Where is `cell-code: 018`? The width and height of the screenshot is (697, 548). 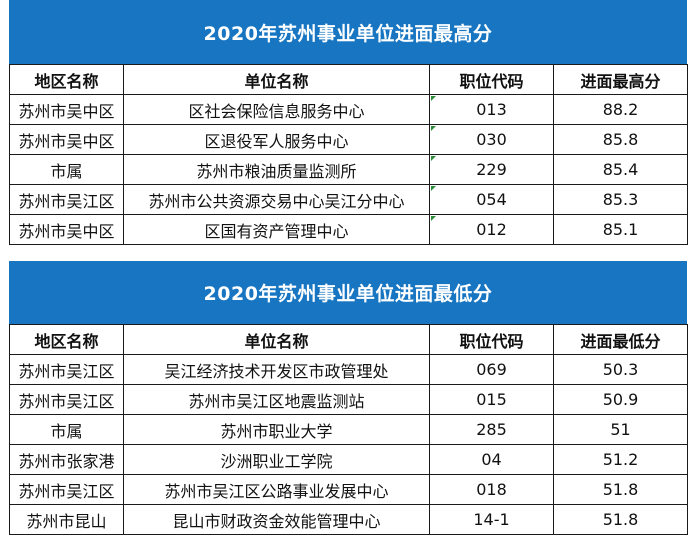 cell-code: 018 is located at coordinates (491, 489).